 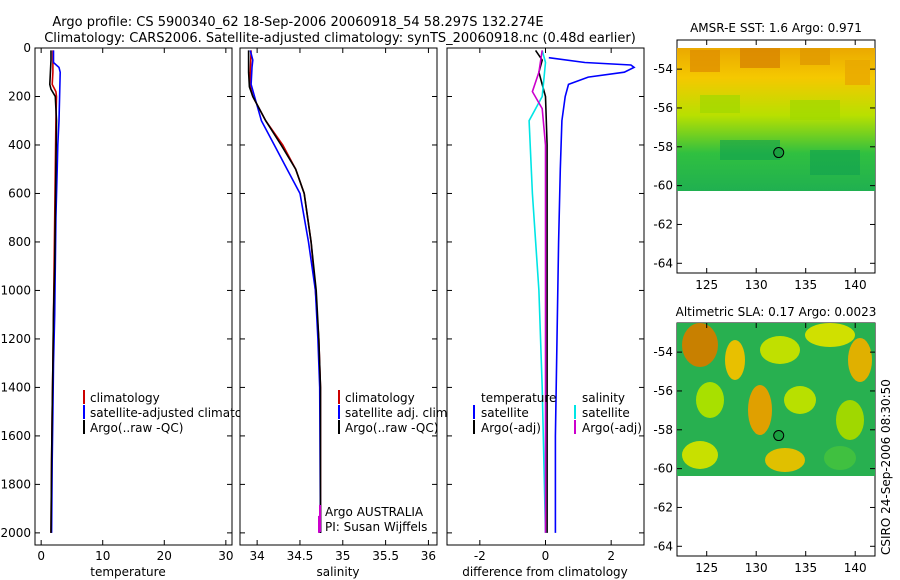 I want to click on difference-xlabel: difference from climatology, so click(x=545, y=572).